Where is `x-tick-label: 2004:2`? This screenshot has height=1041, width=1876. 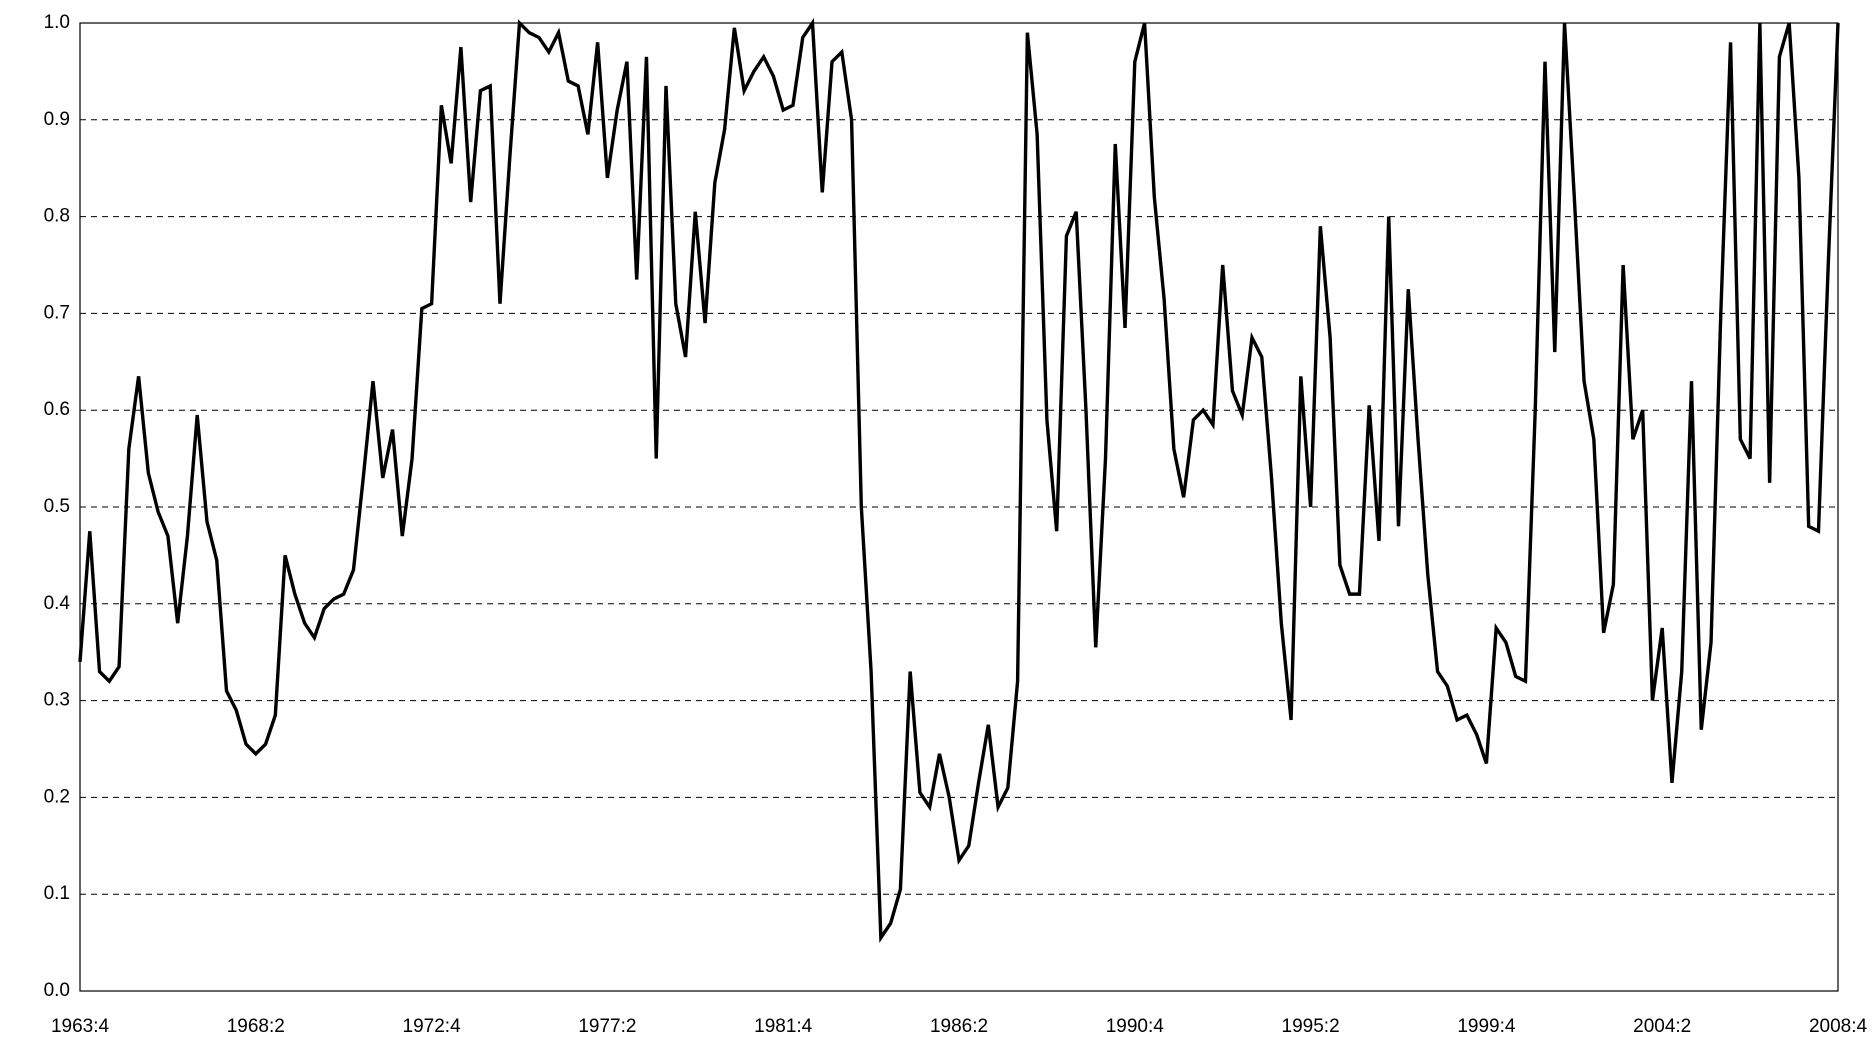
x-tick-label: 2004:2 is located at coordinates (1662, 1026).